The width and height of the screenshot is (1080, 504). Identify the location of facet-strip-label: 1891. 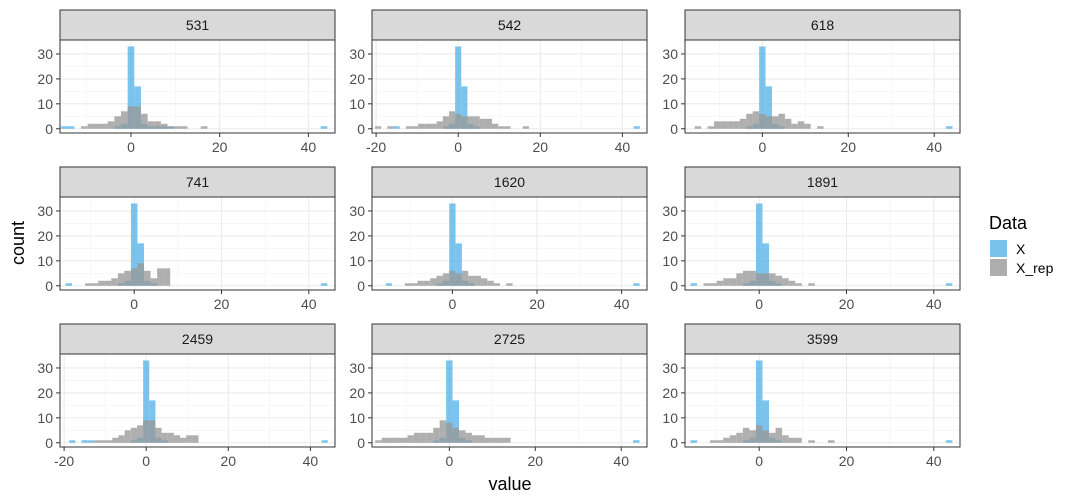
(822, 182).